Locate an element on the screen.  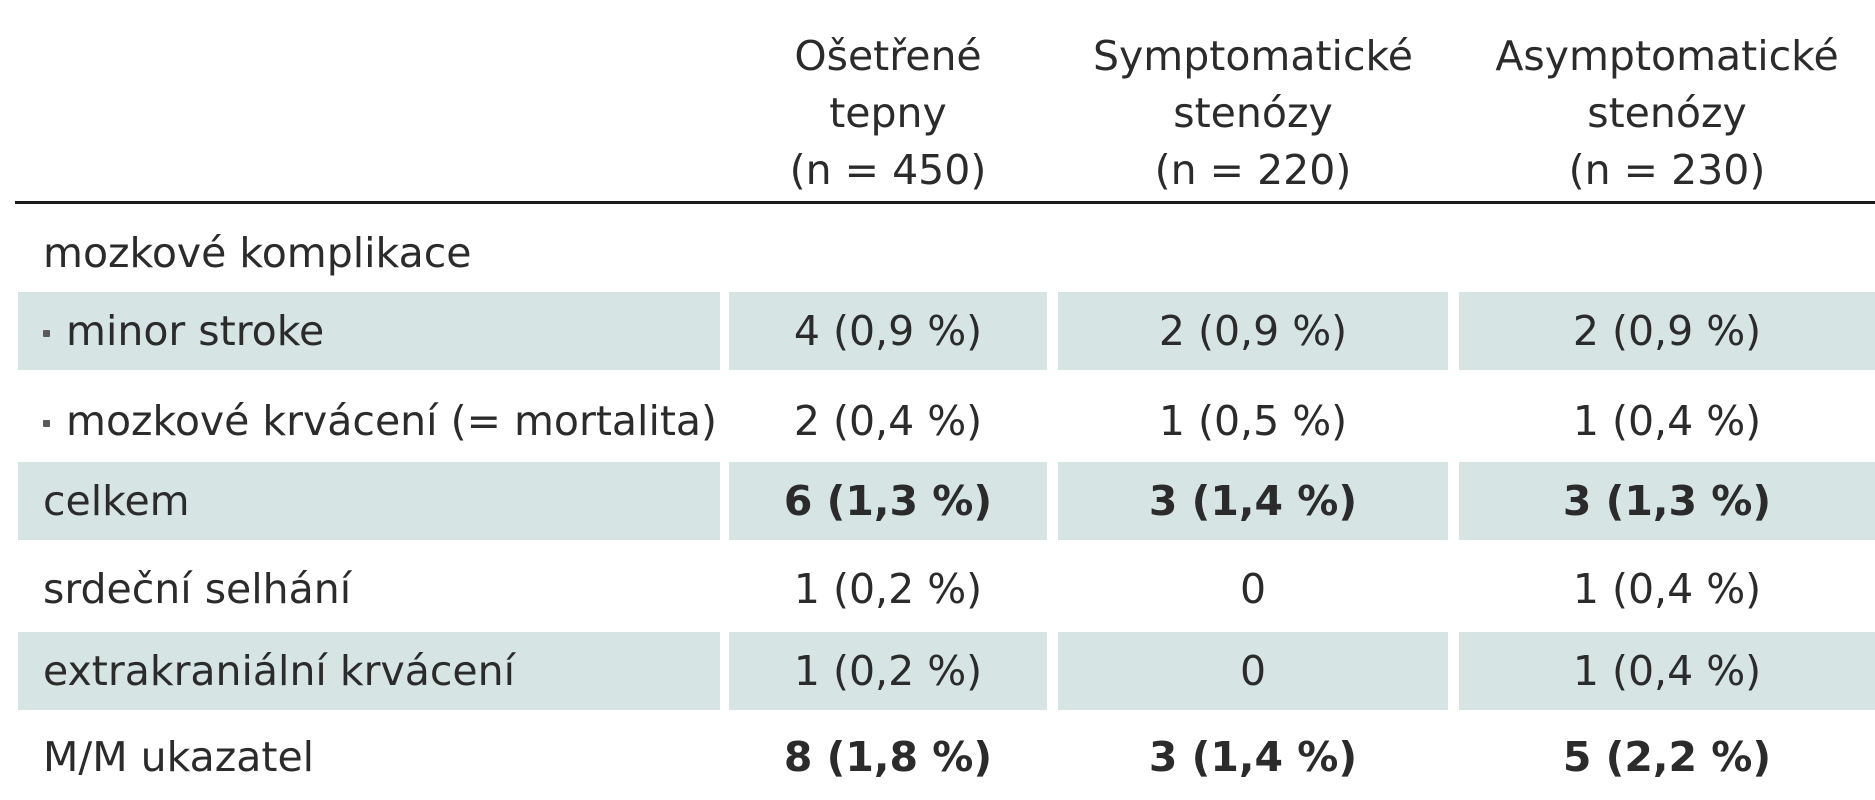
cell-asymptomatic: 2 (0,9 %) is located at coordinates (1667, 331).